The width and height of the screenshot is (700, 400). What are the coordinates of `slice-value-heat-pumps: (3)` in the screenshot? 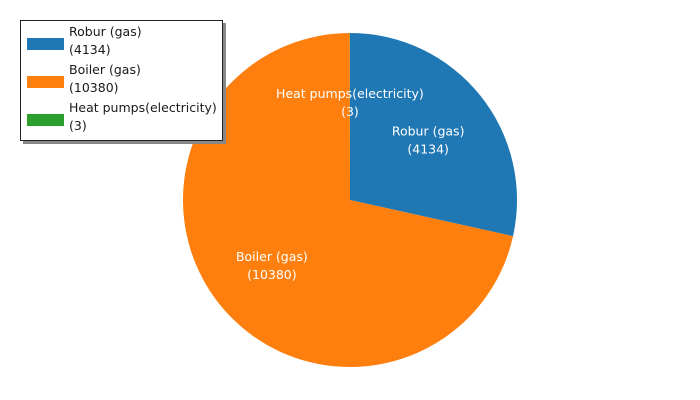 It's located at (350, 111).